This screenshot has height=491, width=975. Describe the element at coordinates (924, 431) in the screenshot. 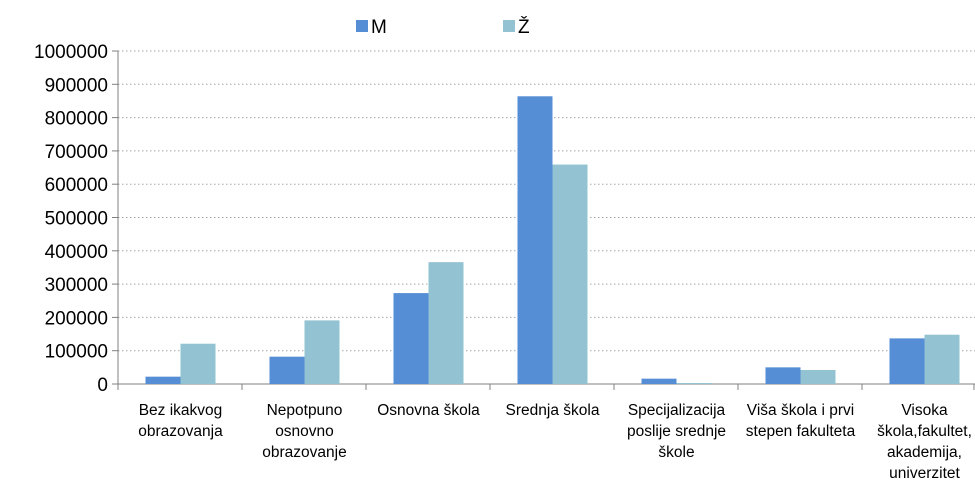

I see `category-label-line: škola,fakultet,` at that location.